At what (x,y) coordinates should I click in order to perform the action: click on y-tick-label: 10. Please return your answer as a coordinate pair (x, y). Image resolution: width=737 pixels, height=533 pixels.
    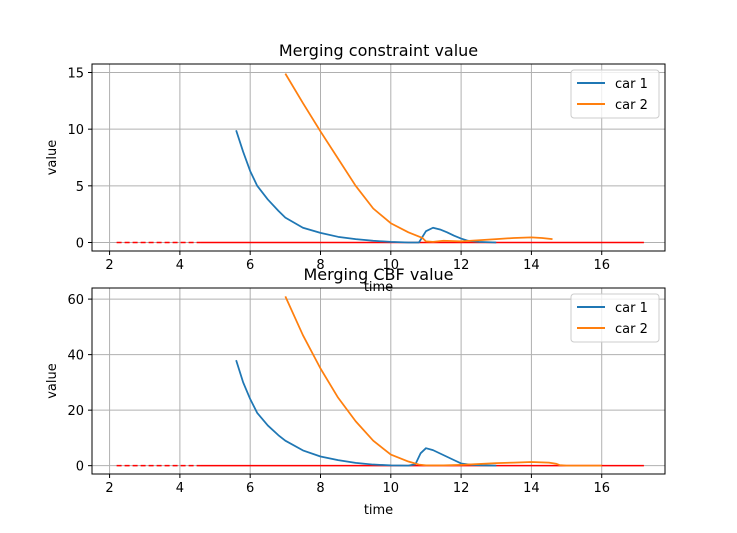
    Looking at the image, I should click on (75, 130).